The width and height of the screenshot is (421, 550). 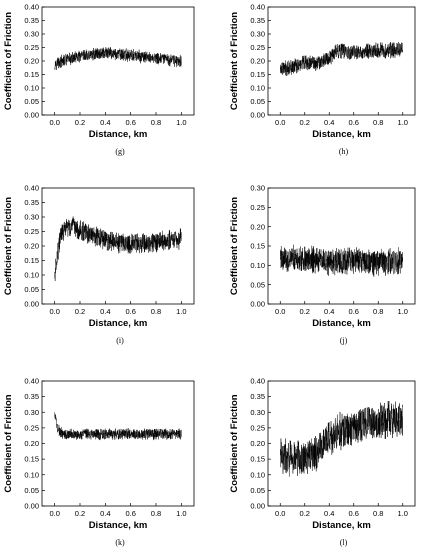 I want to click on panel-label: (h), so click(x=344, y=151).